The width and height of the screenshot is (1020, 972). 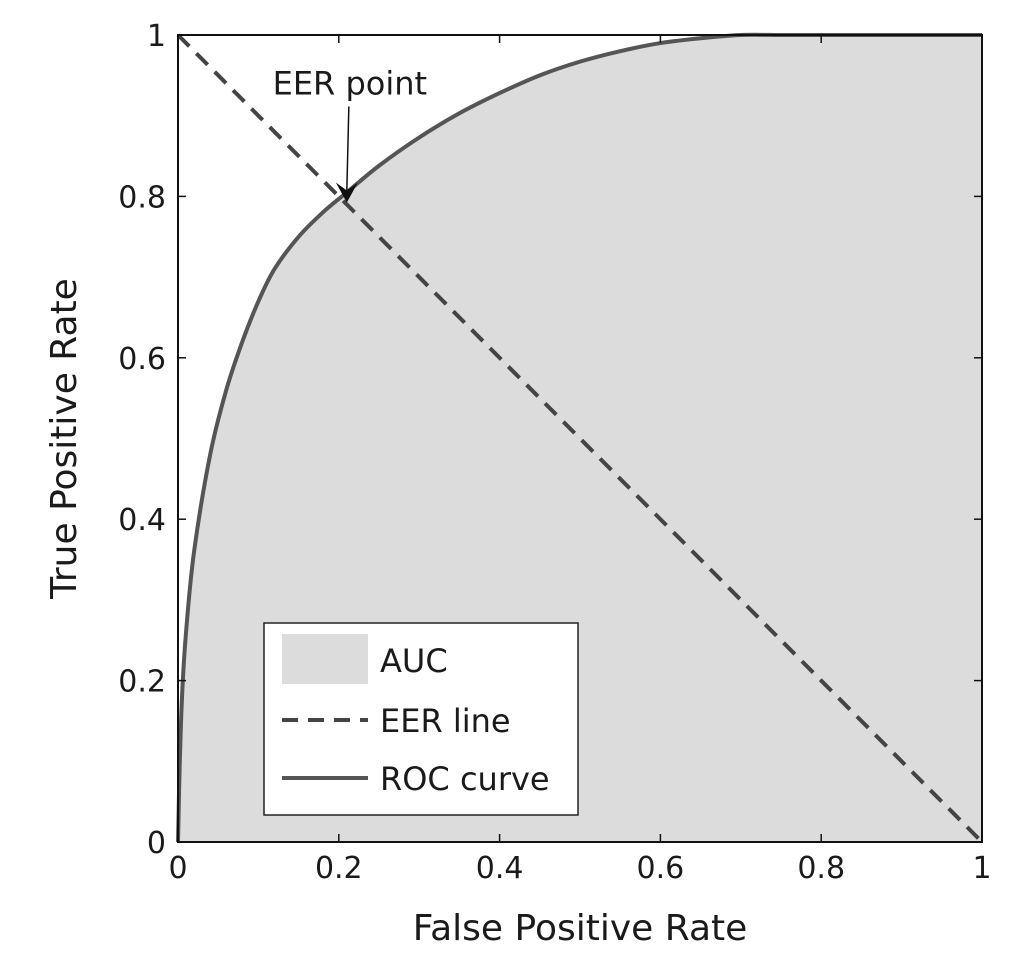 I want to click on y-axis-label: True Positive Rate, so click(x=64, y=439).